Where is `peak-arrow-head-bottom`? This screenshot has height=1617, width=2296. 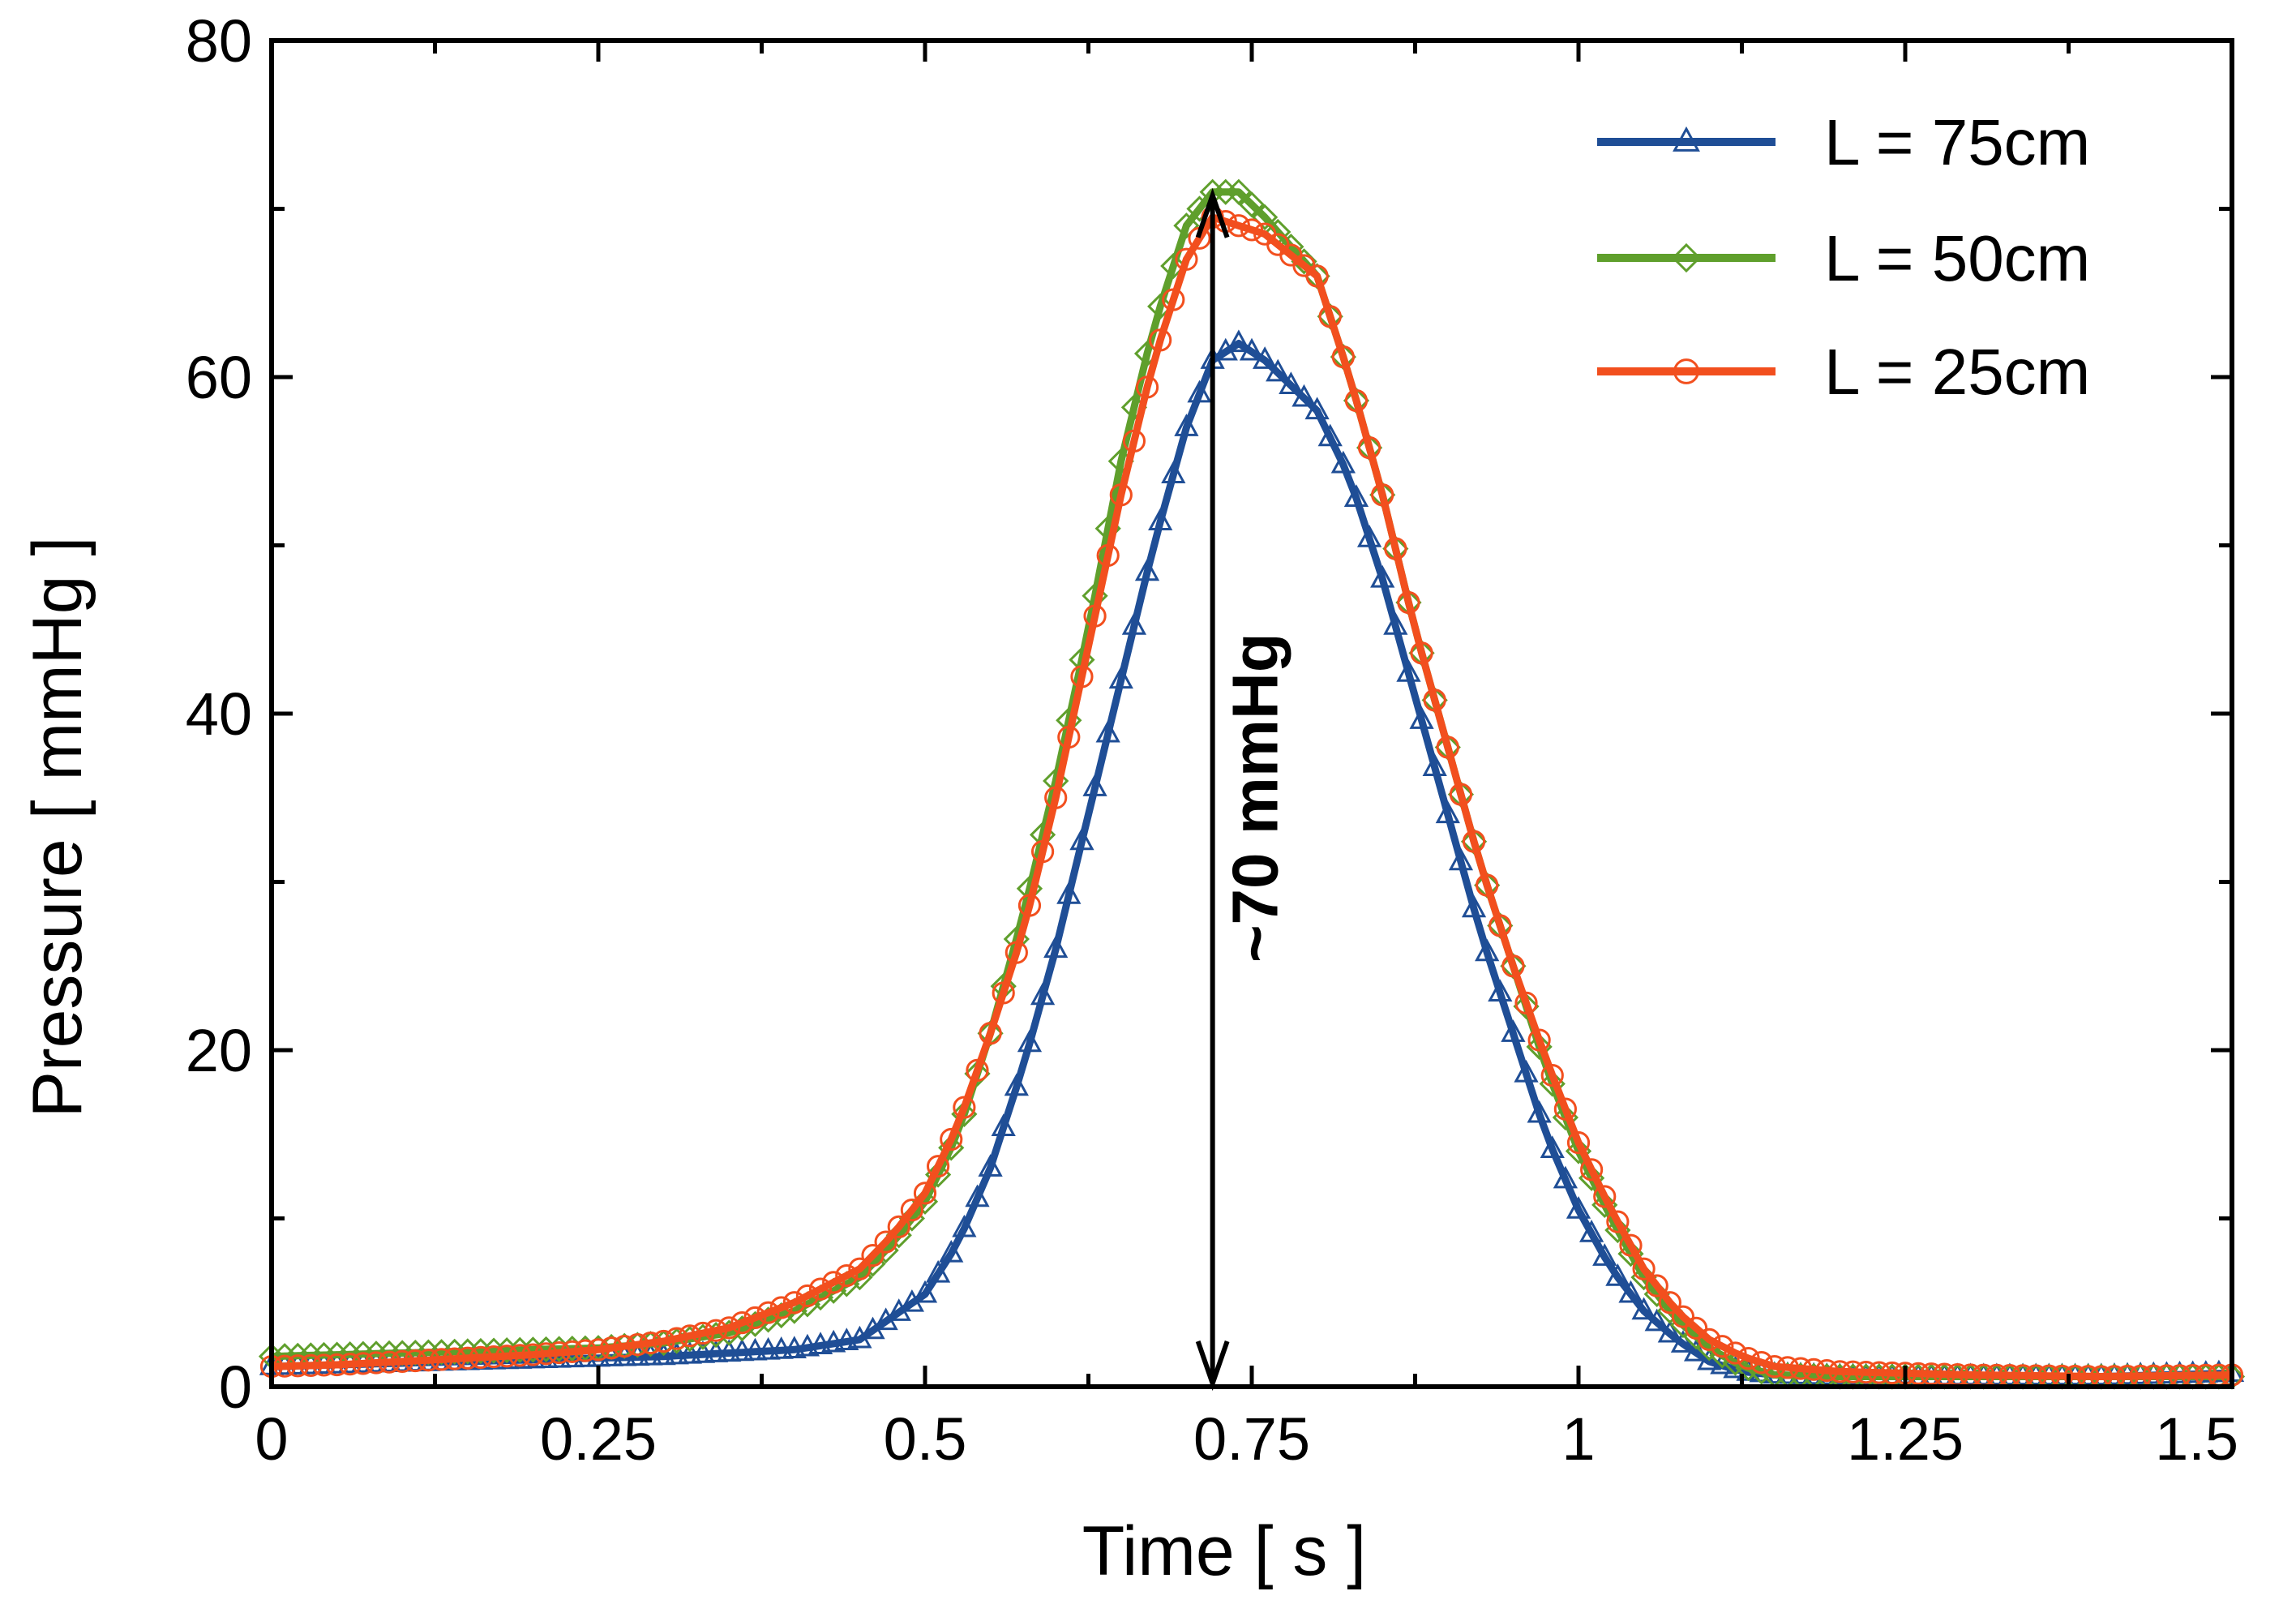
peak-arrow-head-bottom is located at coordinates (1212, 1366).